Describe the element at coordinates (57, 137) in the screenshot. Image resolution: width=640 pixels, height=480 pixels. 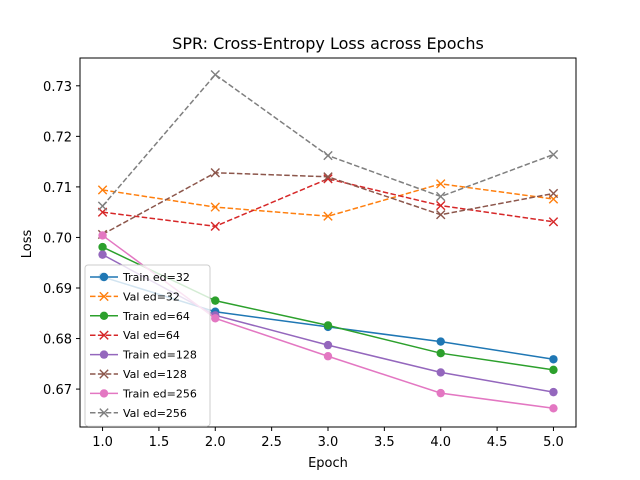
I see `y-tick-label: 0.72` at that location.